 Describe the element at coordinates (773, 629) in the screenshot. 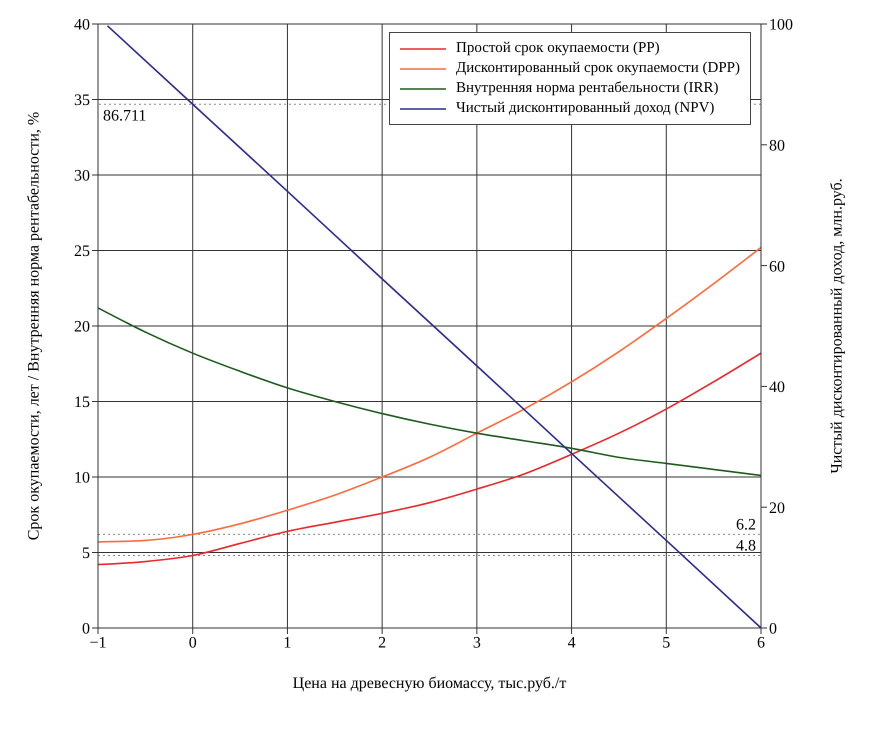

I see `y2-tick-label: 0` at that location.